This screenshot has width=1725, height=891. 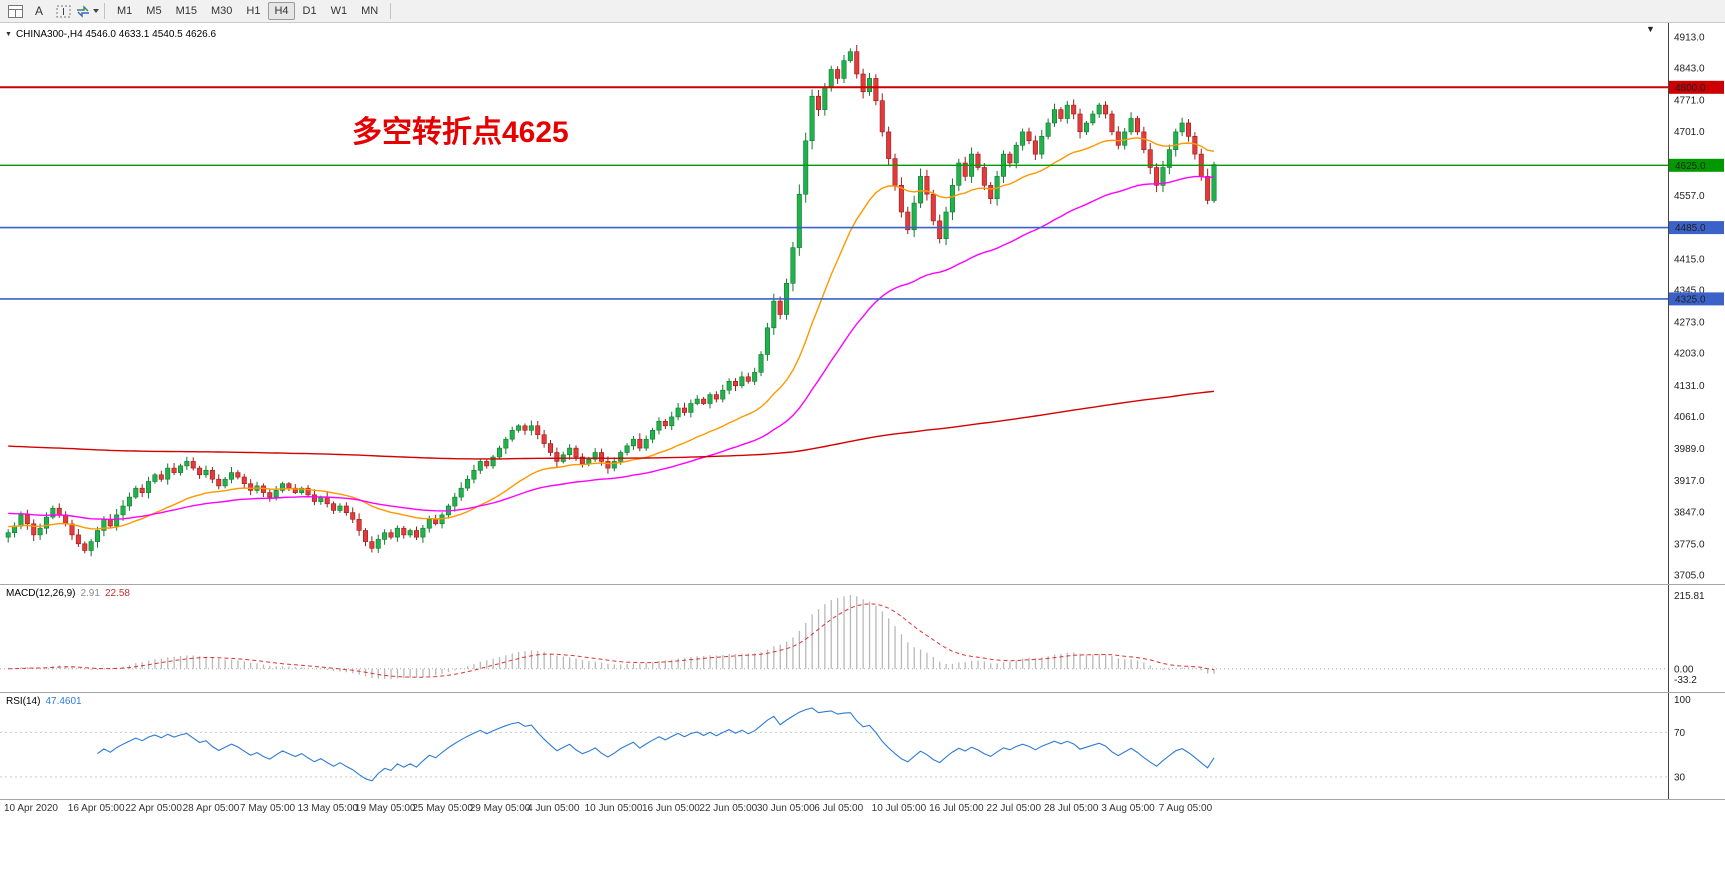 I want to click on select-box-icon, so click(x=63, y=11).